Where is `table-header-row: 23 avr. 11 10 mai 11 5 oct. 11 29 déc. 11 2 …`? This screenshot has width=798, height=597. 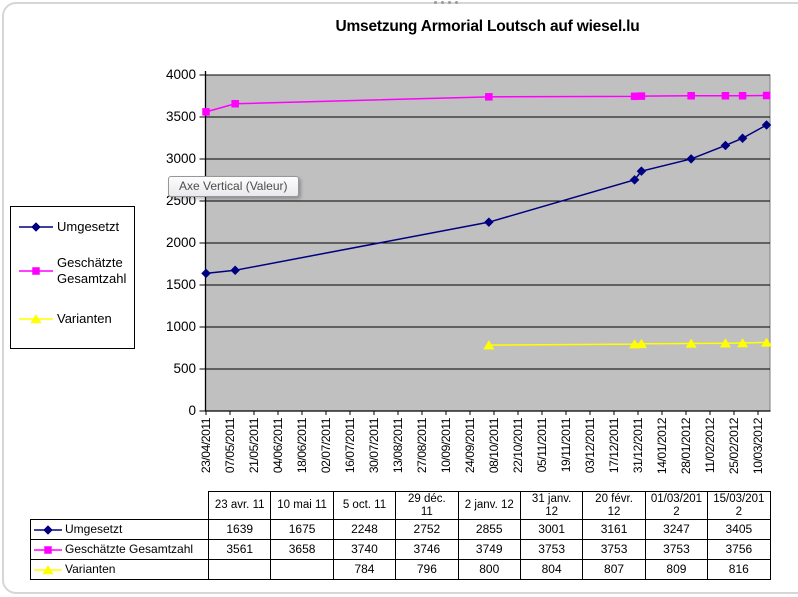 table-header-row: 23 avr. 11 10 mai 11 5 oct. 11 29 déc. 11 2 … is located at coordinates (401, 505).